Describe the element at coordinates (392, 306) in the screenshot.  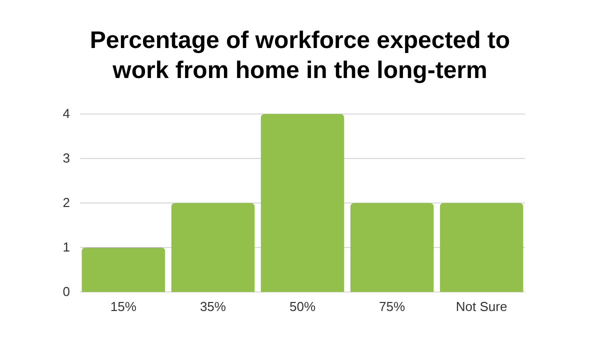
I see `x-tick-label: 75%` at that location.